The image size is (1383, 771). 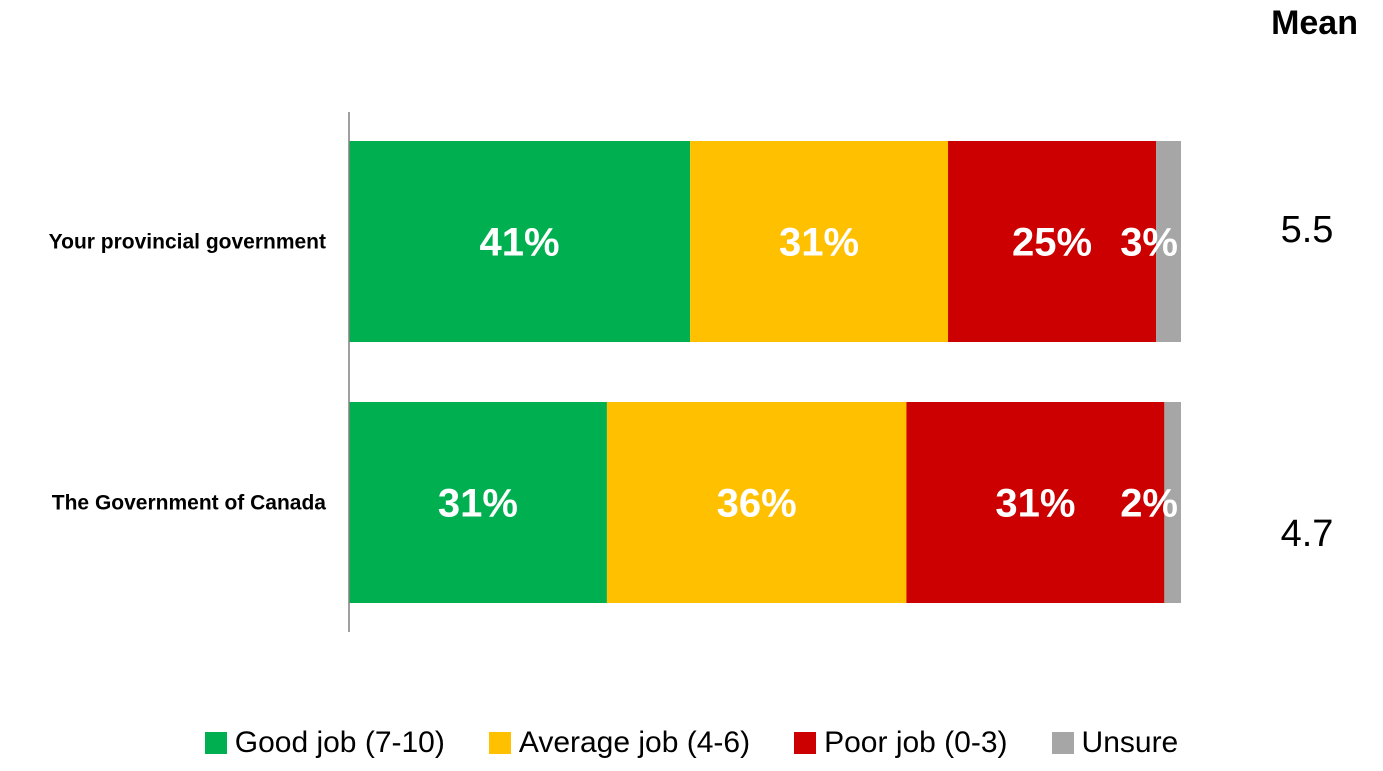 What do you see at coordinates (499, 743) in the screenshot?
I see `legend-swatch-average` at bounding box center [499, 743].